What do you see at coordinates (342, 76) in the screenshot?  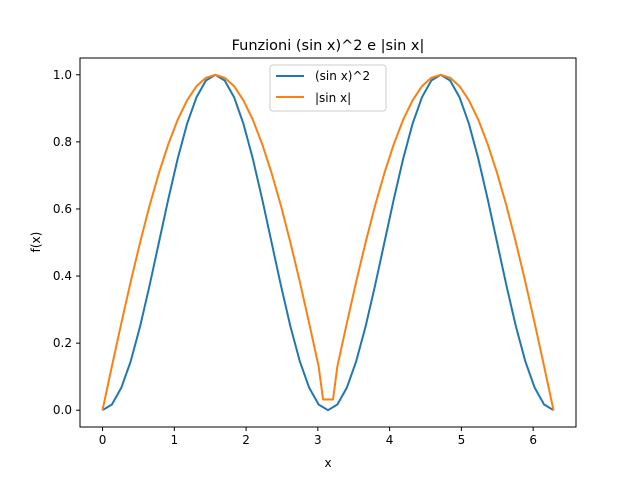 I see `legend-label-sin-squared: (sin x)^2` at bounding box center [342, 76].